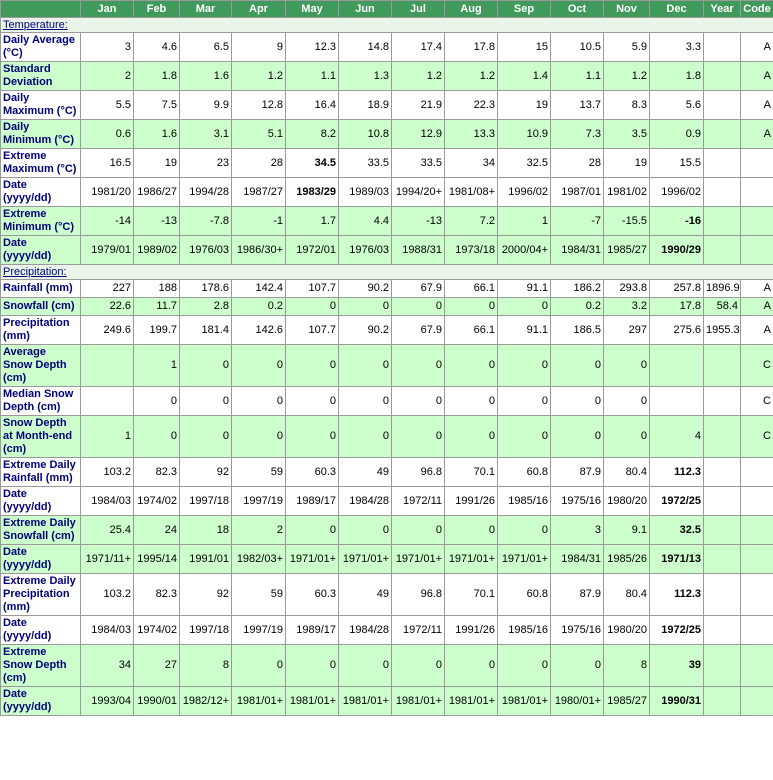 Image resolution: width=773 pixels, height=780 pixels. Describe the element at coordinates (205, 134) in the screenshot. I see `value-cell: 3.1` at that location.